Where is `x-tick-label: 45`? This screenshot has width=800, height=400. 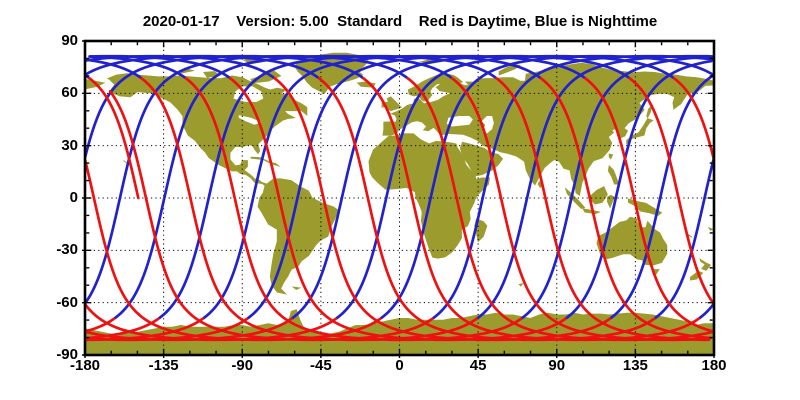
x-tick-label: 45 is located at coordinates (478, 365).